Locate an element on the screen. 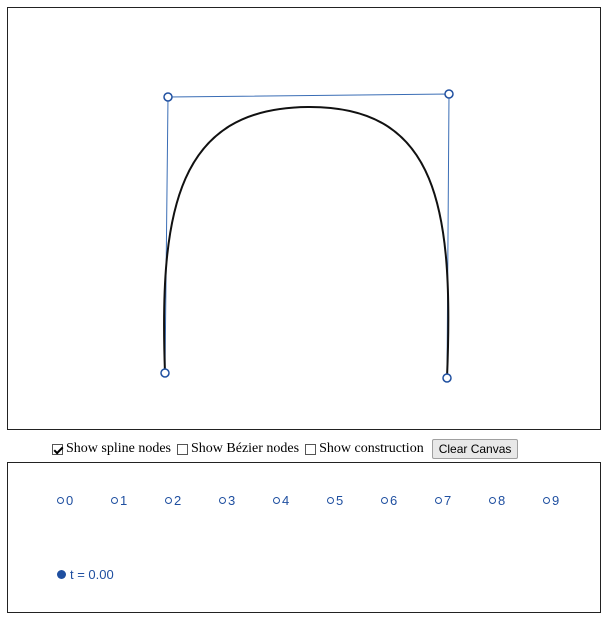 The image size is (610, 621). show-spline-nodes-checkbox is located at coordinates (57, 449).